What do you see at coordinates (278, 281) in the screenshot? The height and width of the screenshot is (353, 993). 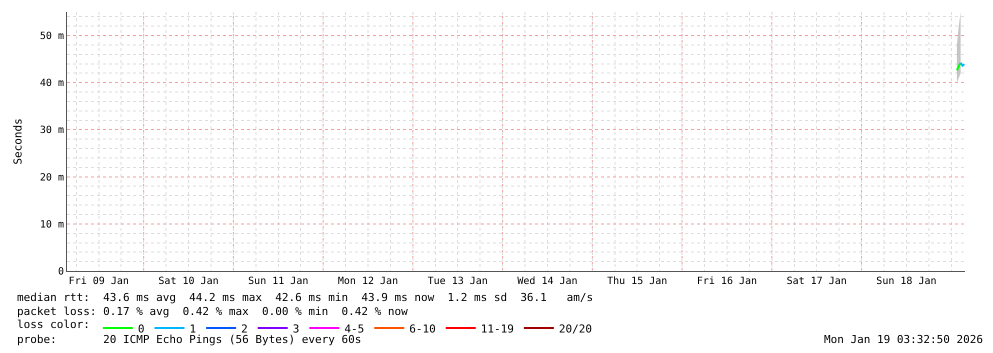 I see `x-tick-label: Sun 11 Jan` at bounding box center [278, 281].